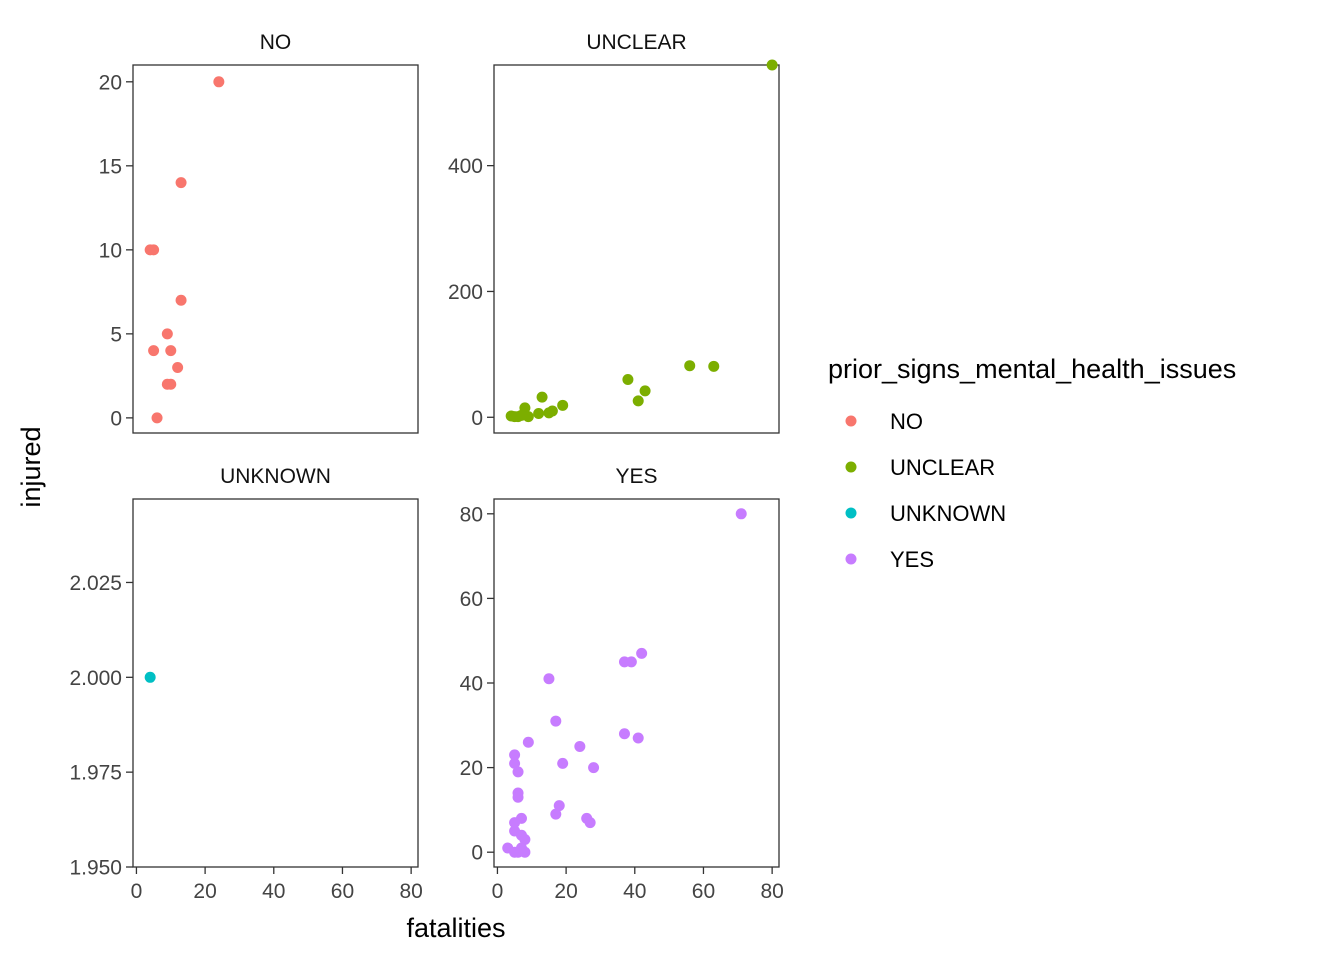 This screenshot has height=960, width=1344. I want to click on facet-panel-unknown: UNKNOWN 1.950 1.975 2.000 2.025 0 20 40 60 80, so click(245, 684).